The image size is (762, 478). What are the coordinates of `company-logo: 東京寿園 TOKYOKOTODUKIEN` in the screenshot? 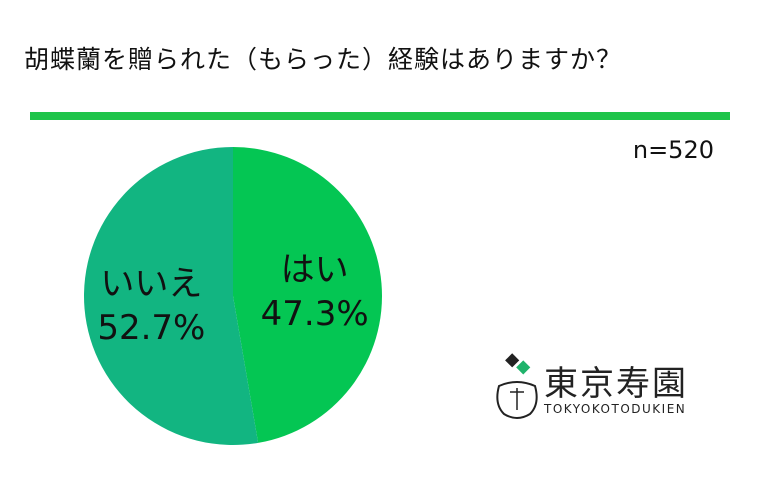 It's located at (610, 390).